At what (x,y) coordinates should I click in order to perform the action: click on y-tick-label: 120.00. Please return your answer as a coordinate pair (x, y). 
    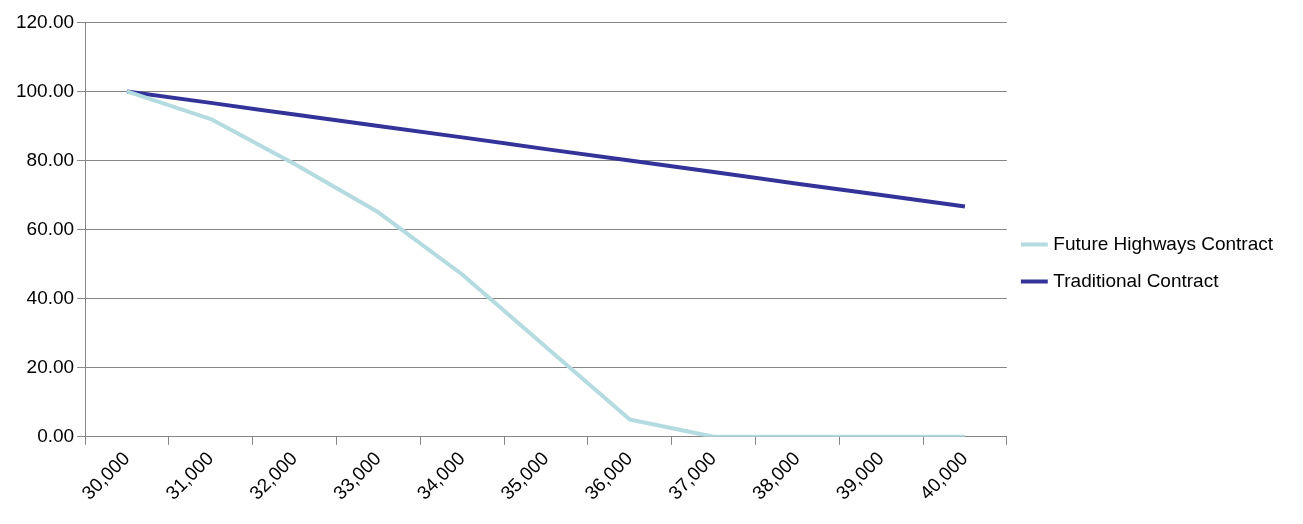
    Looking at the image, I should click on (45, 21).